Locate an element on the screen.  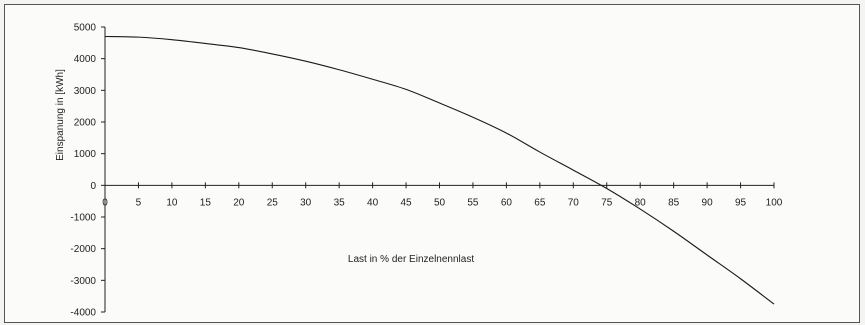
x-tick-label: 55 is located at coordinates (473, 202).